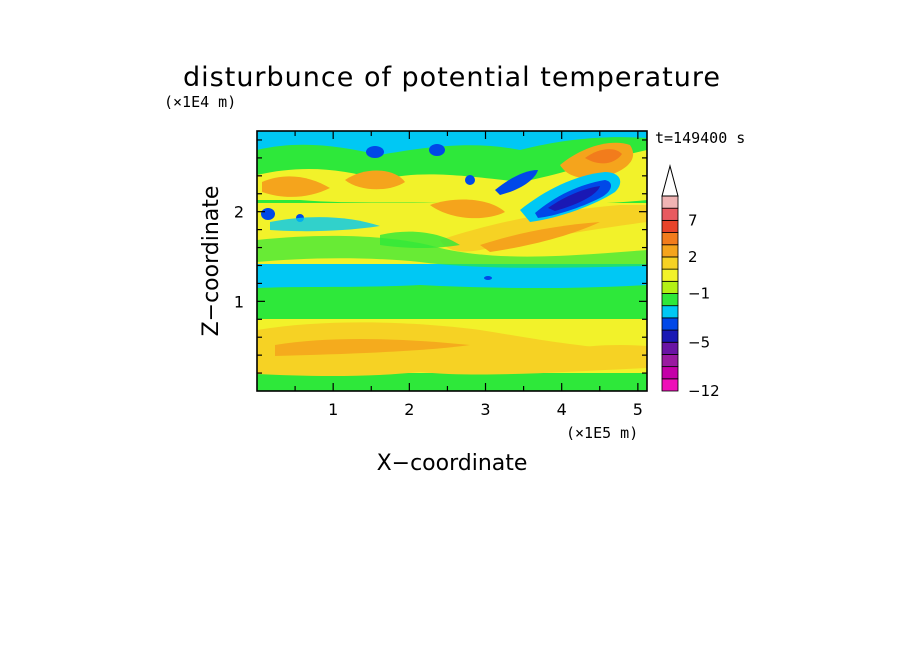 The image size is (904, 654). Describe the element at coordinates (211, 261) in the screenshot. I see `y-axis-label: Z−coordinate` at that location.